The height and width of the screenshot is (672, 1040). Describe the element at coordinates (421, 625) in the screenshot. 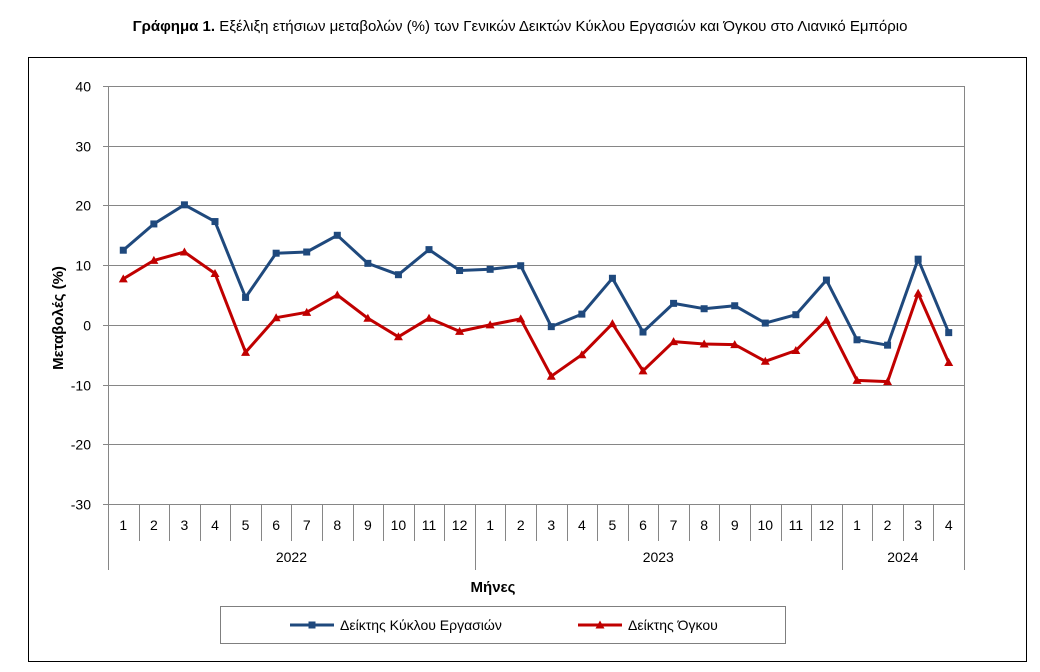

I see `legend-entry-label: Δείκτης Κύκλου Εργασιών` at that location.